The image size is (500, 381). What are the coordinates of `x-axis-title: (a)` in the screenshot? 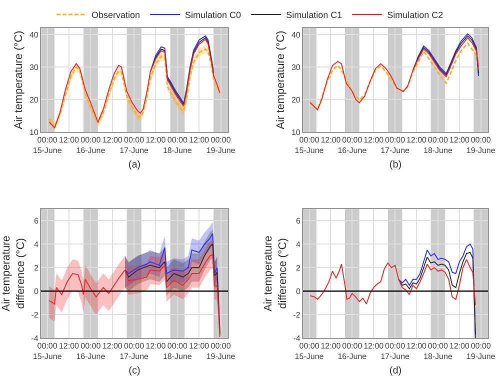 It's located at (134, 165).